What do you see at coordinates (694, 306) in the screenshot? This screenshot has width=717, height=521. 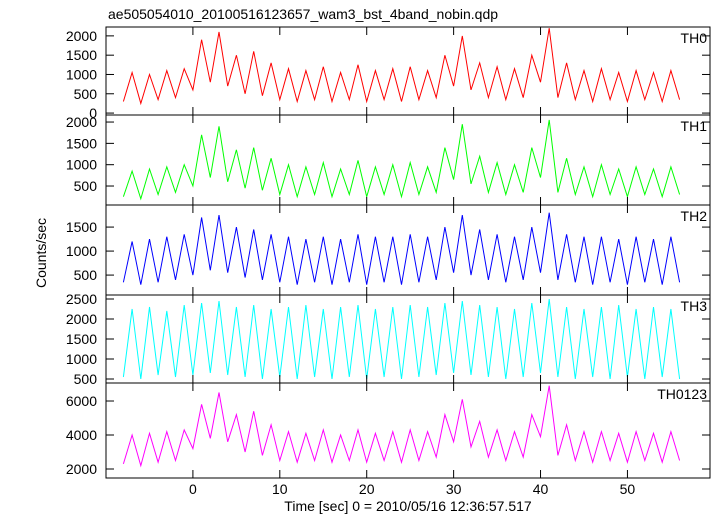 I see `series-label: TH3` at bounding box center [694, 306].